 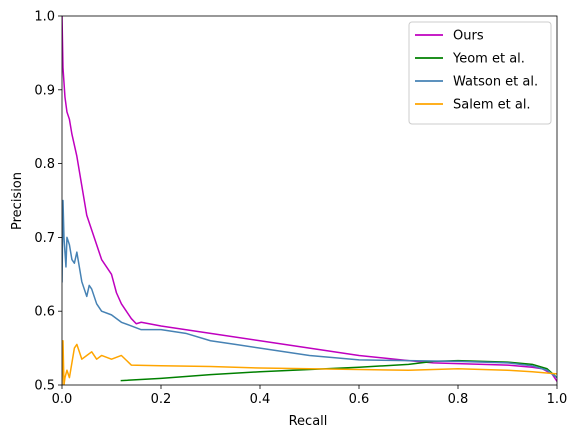 I want to click on y-tick-label: 0.8, so click(x=44, y=164).